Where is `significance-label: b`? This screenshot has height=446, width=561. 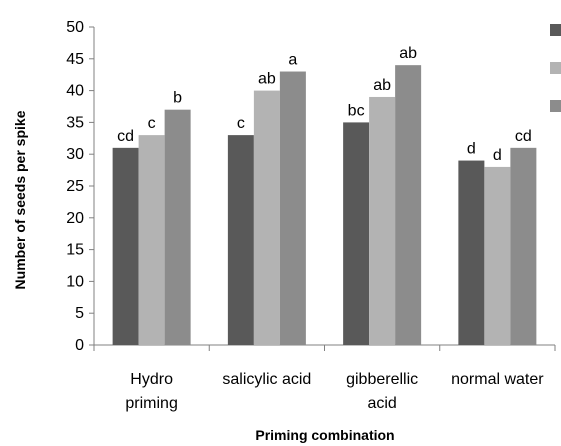 significance-label: b is located at coordinates (177, 98).